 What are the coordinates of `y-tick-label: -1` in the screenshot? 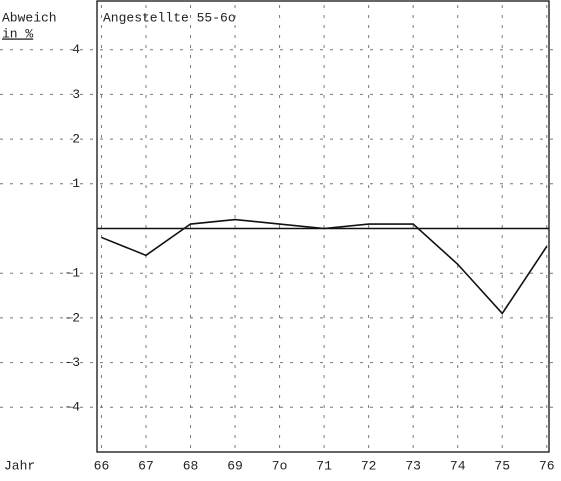 It's located at (72, 273).